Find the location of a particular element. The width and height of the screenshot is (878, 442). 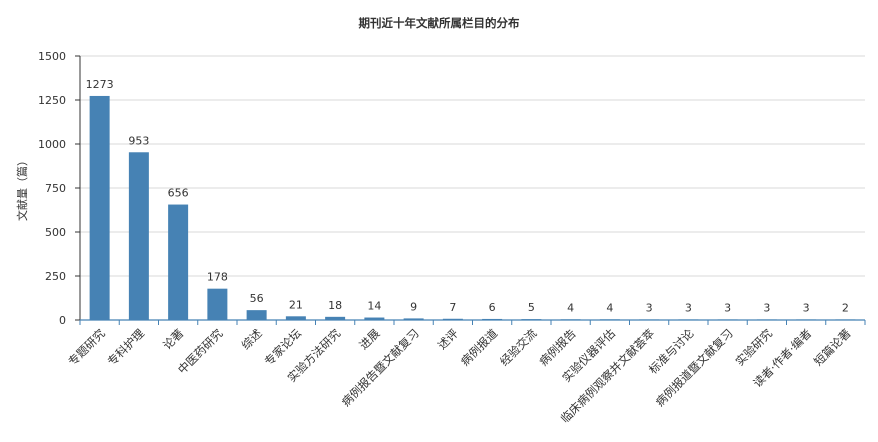

x-tick-label: 经验交流 is located at coordinates (518, 347).